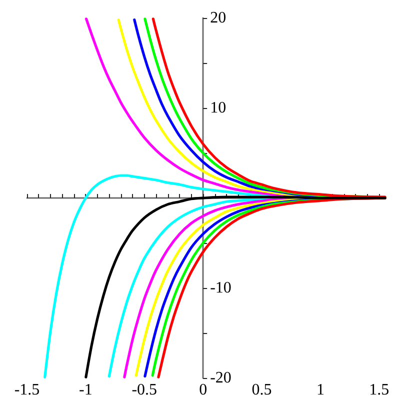 This screenshot has width=400, height=400. What do you see at coordinates (262, 390) in the screenshot?
I see `x-tick-label: 0.5` at bounding box center [262, 390].